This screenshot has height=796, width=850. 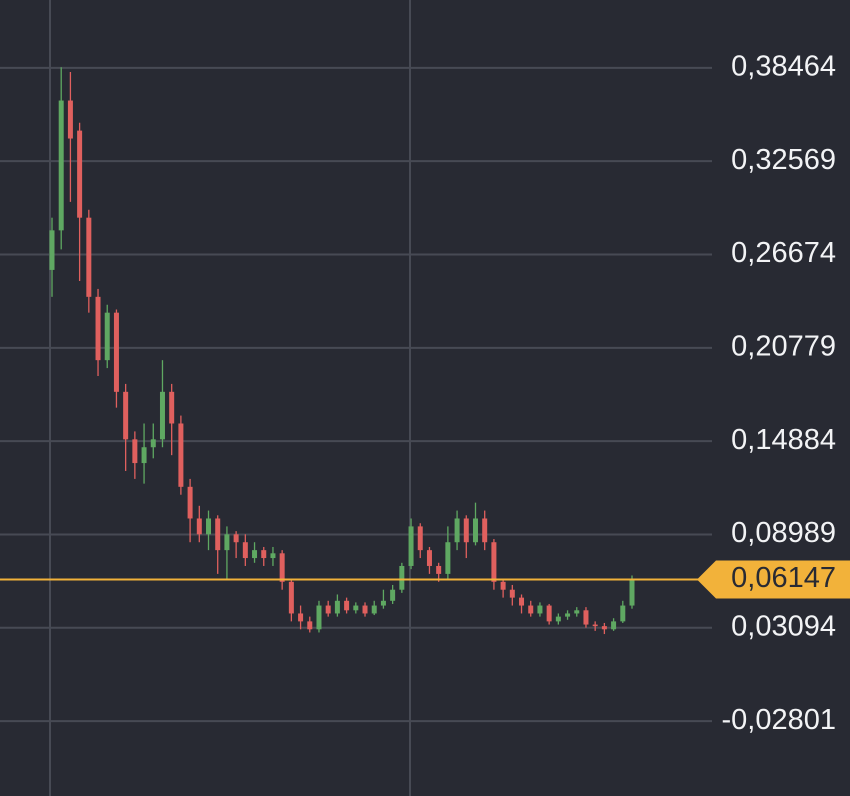 What do you see at coordinates (783, 626) in the screenshot?
I see `y-tick-label: 0,03094` at bounding box center [783, 626].